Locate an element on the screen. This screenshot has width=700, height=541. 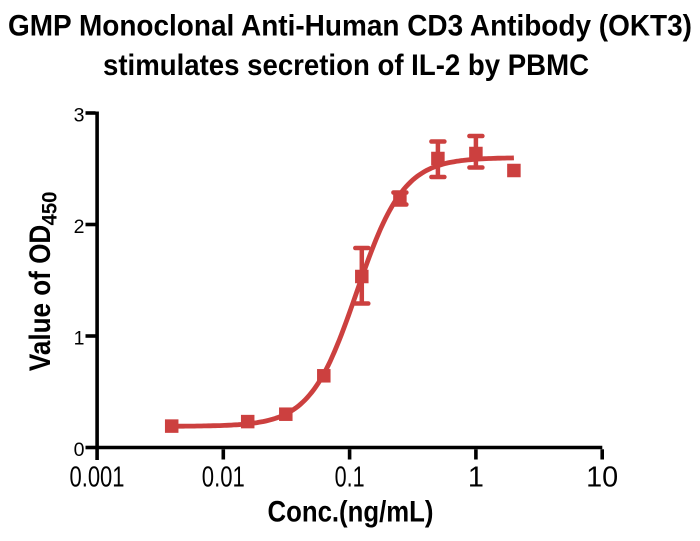
svg-text: 2 is located at coordinates (79, 227).